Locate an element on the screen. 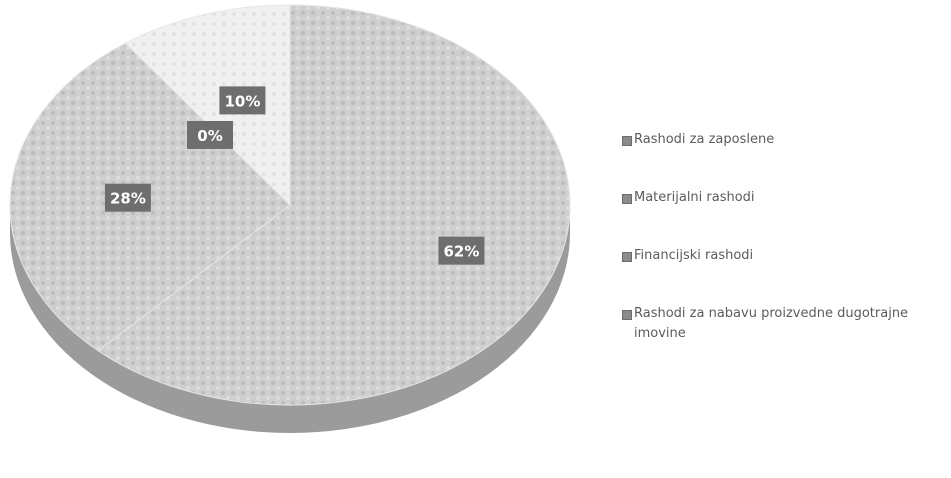 This screenshot has height=478, width=951. legend-swatch-rashodi-za-nabavu is located at coordinates (627, 315).